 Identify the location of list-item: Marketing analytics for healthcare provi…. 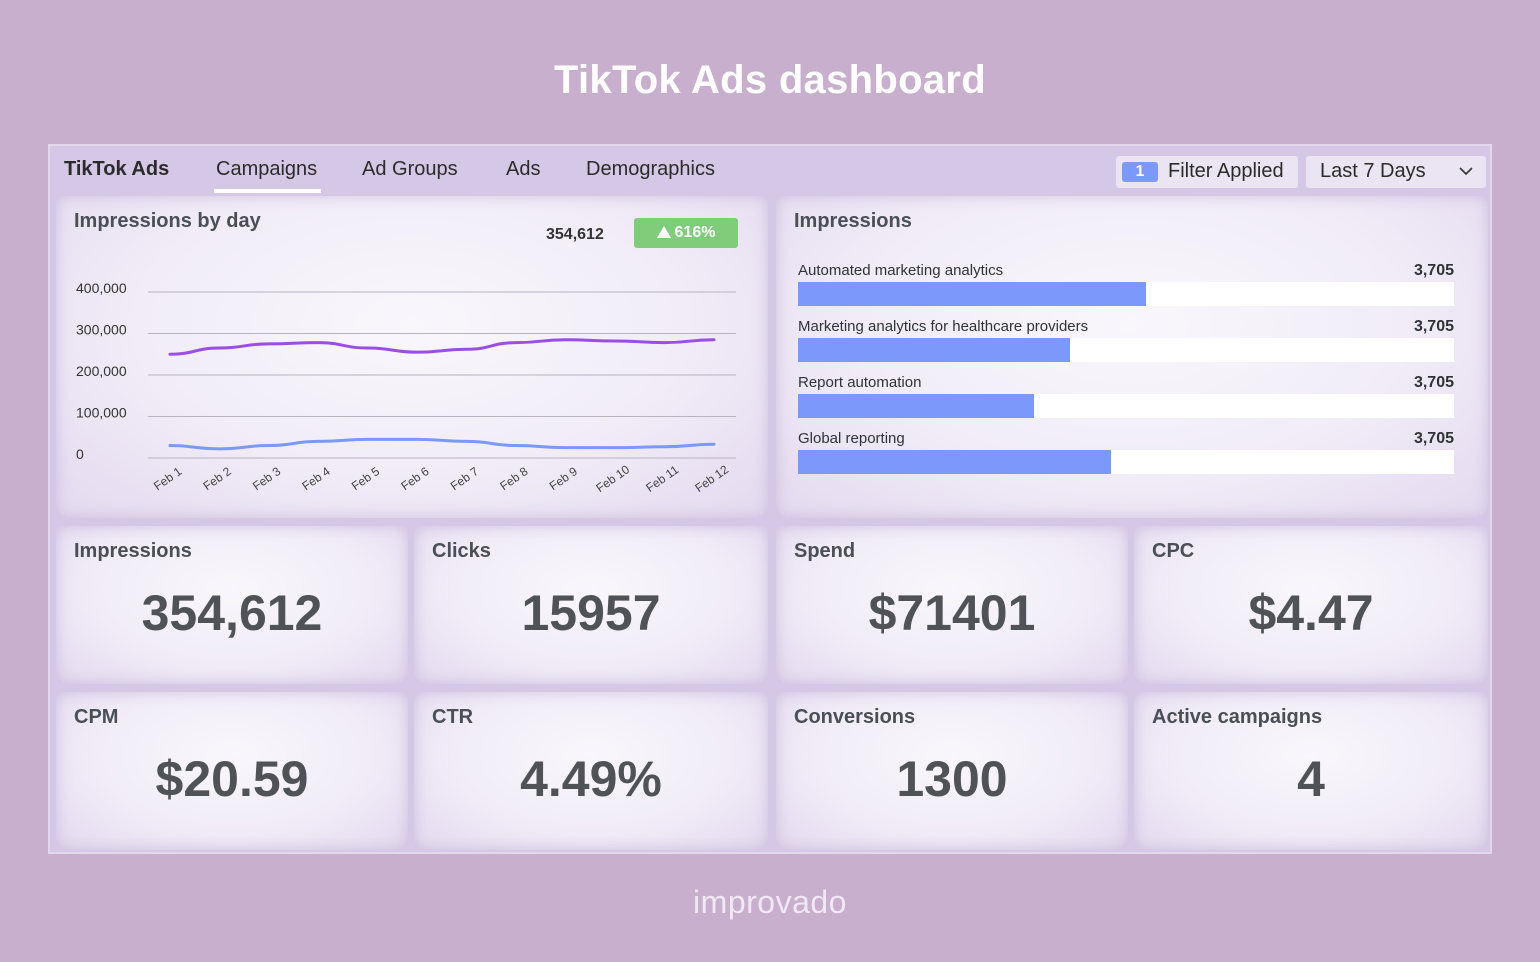
(1126, 343).